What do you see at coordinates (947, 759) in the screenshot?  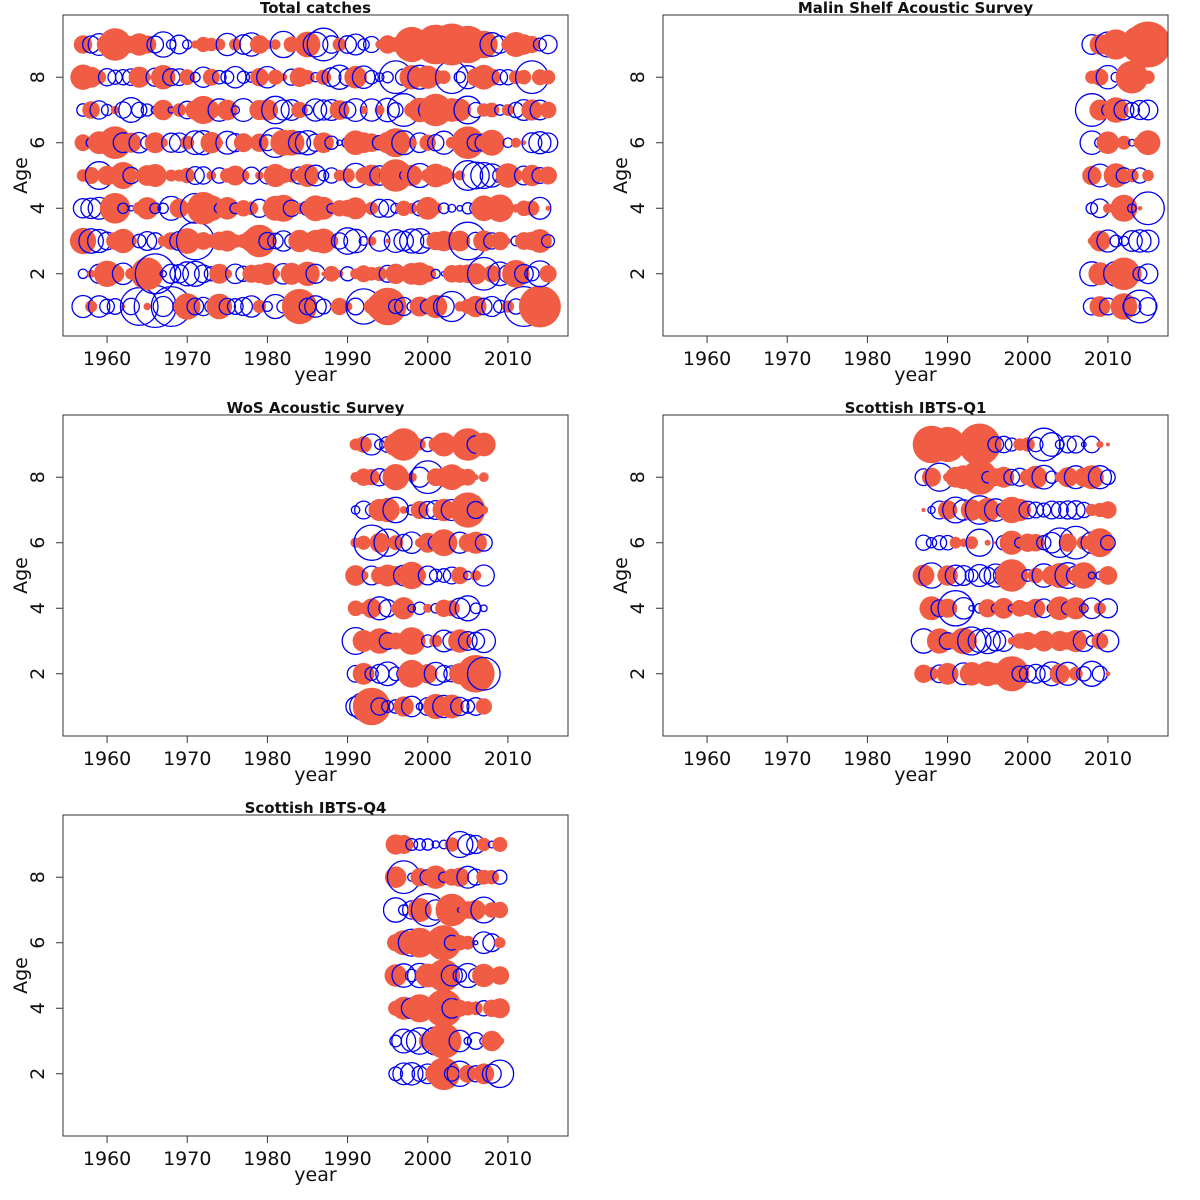 I see `x-tick-label: 1990` at bounding box center [947, 759].